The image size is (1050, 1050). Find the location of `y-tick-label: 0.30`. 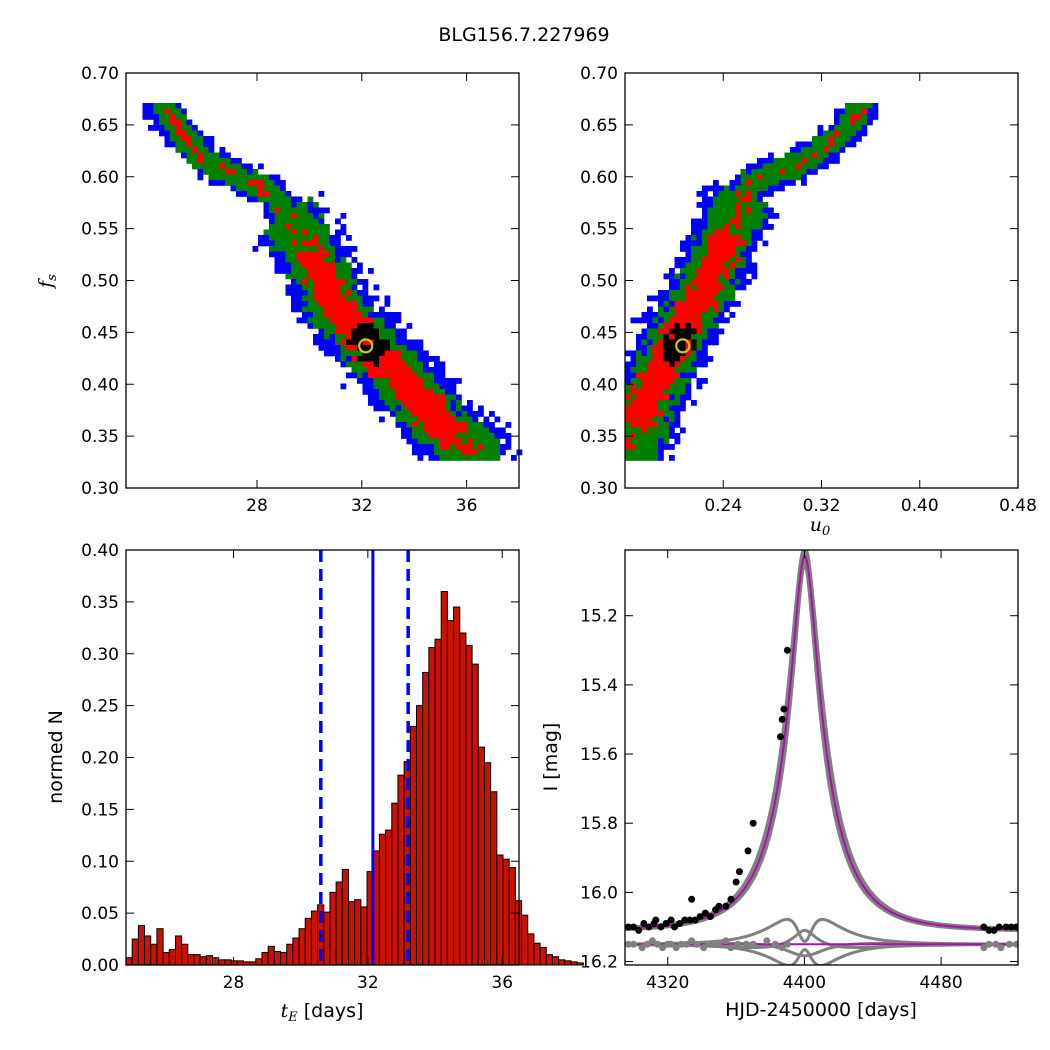

y-tick-label: 0.30 is located at coordinates (599, 489).